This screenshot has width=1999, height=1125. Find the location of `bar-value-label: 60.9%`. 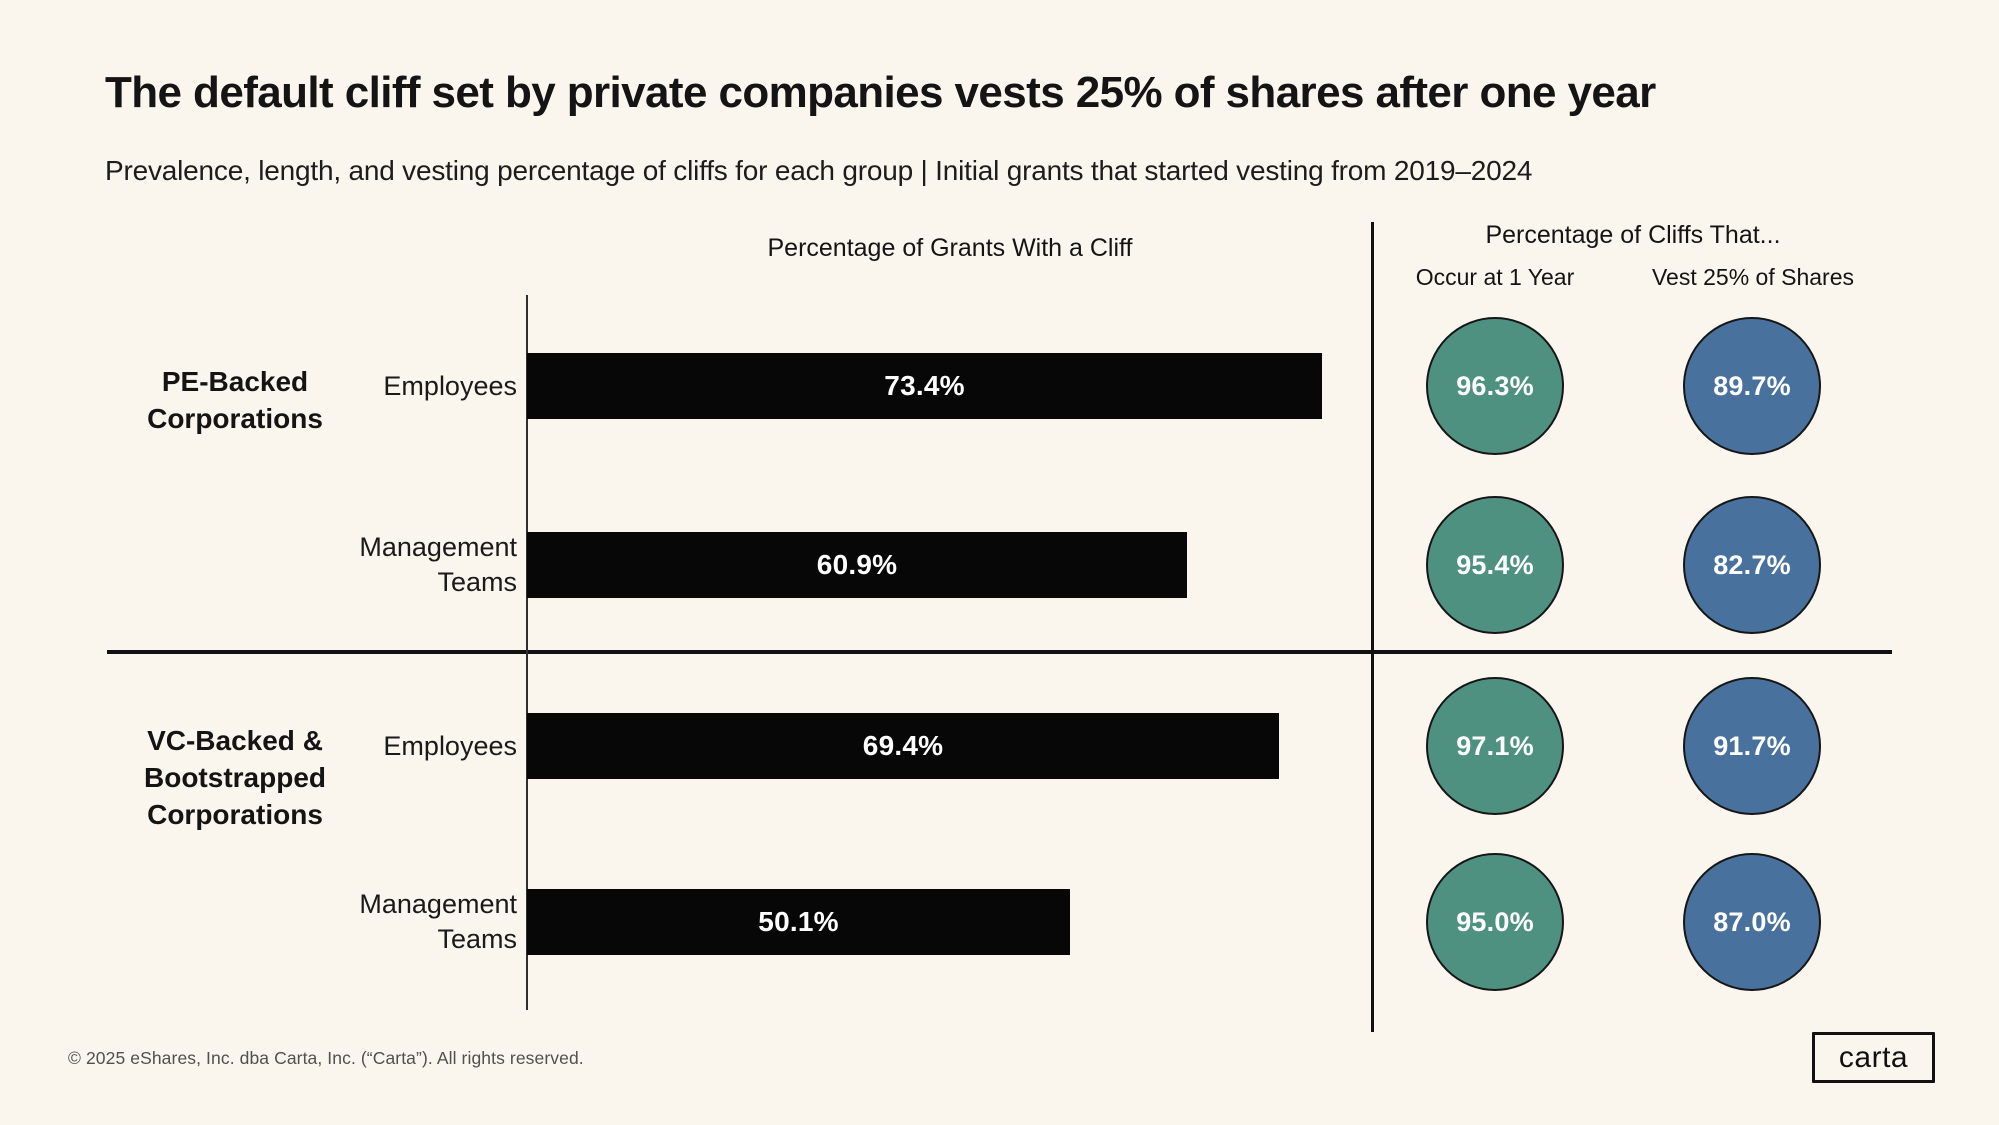

bar-value-label: 60.9% is located at coordinates (857, 564).